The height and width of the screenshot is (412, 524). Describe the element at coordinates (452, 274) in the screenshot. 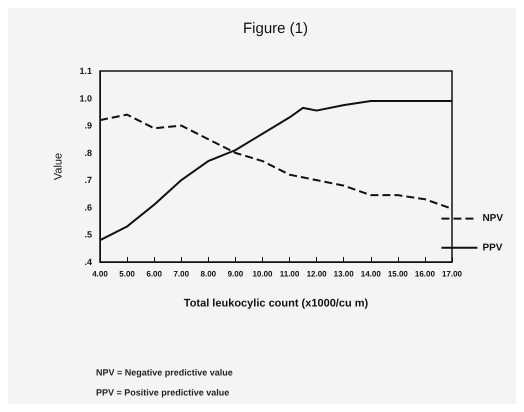

I see `x-tick-label: 17.00` at that location.